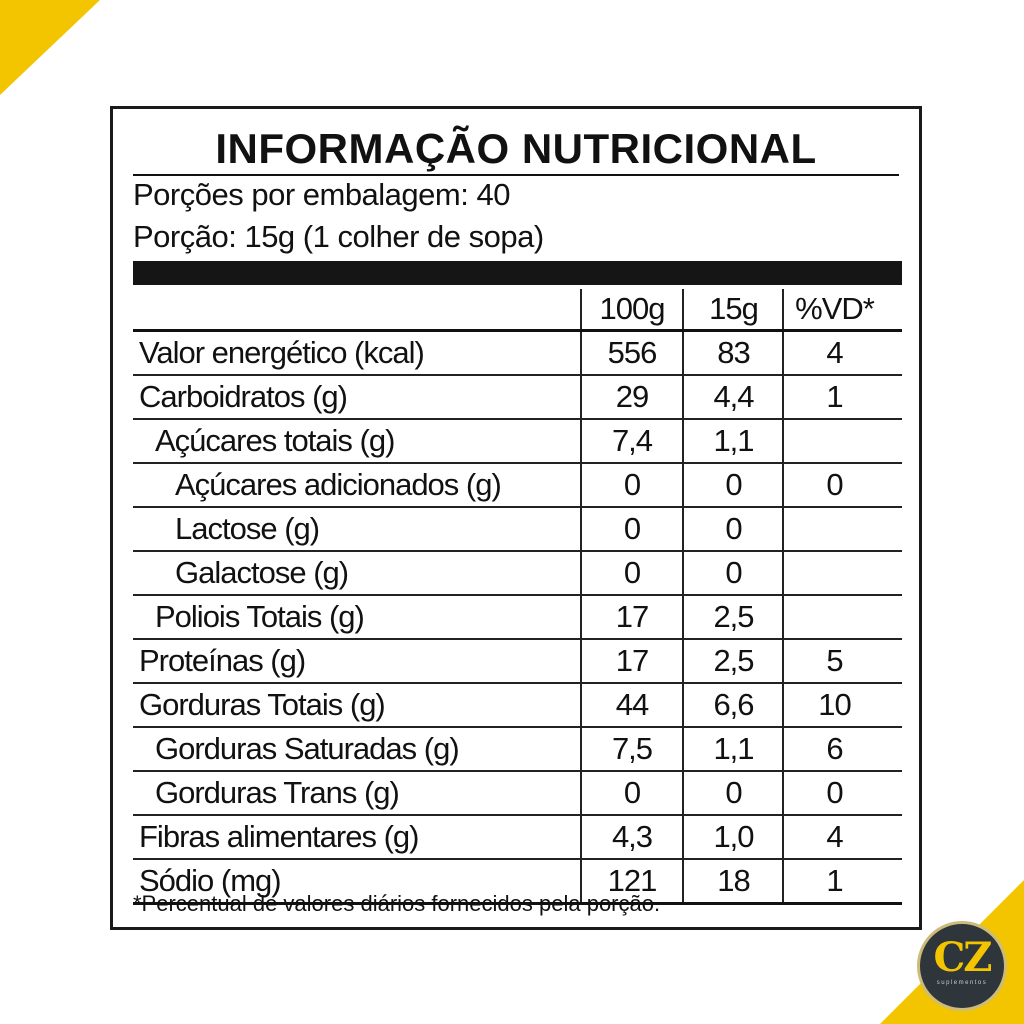 Image resolution: width=1024 pixels, height=1024 pixels. I want to click on nutrient-label: Açúcares adicionados (g), so click(338, 484).